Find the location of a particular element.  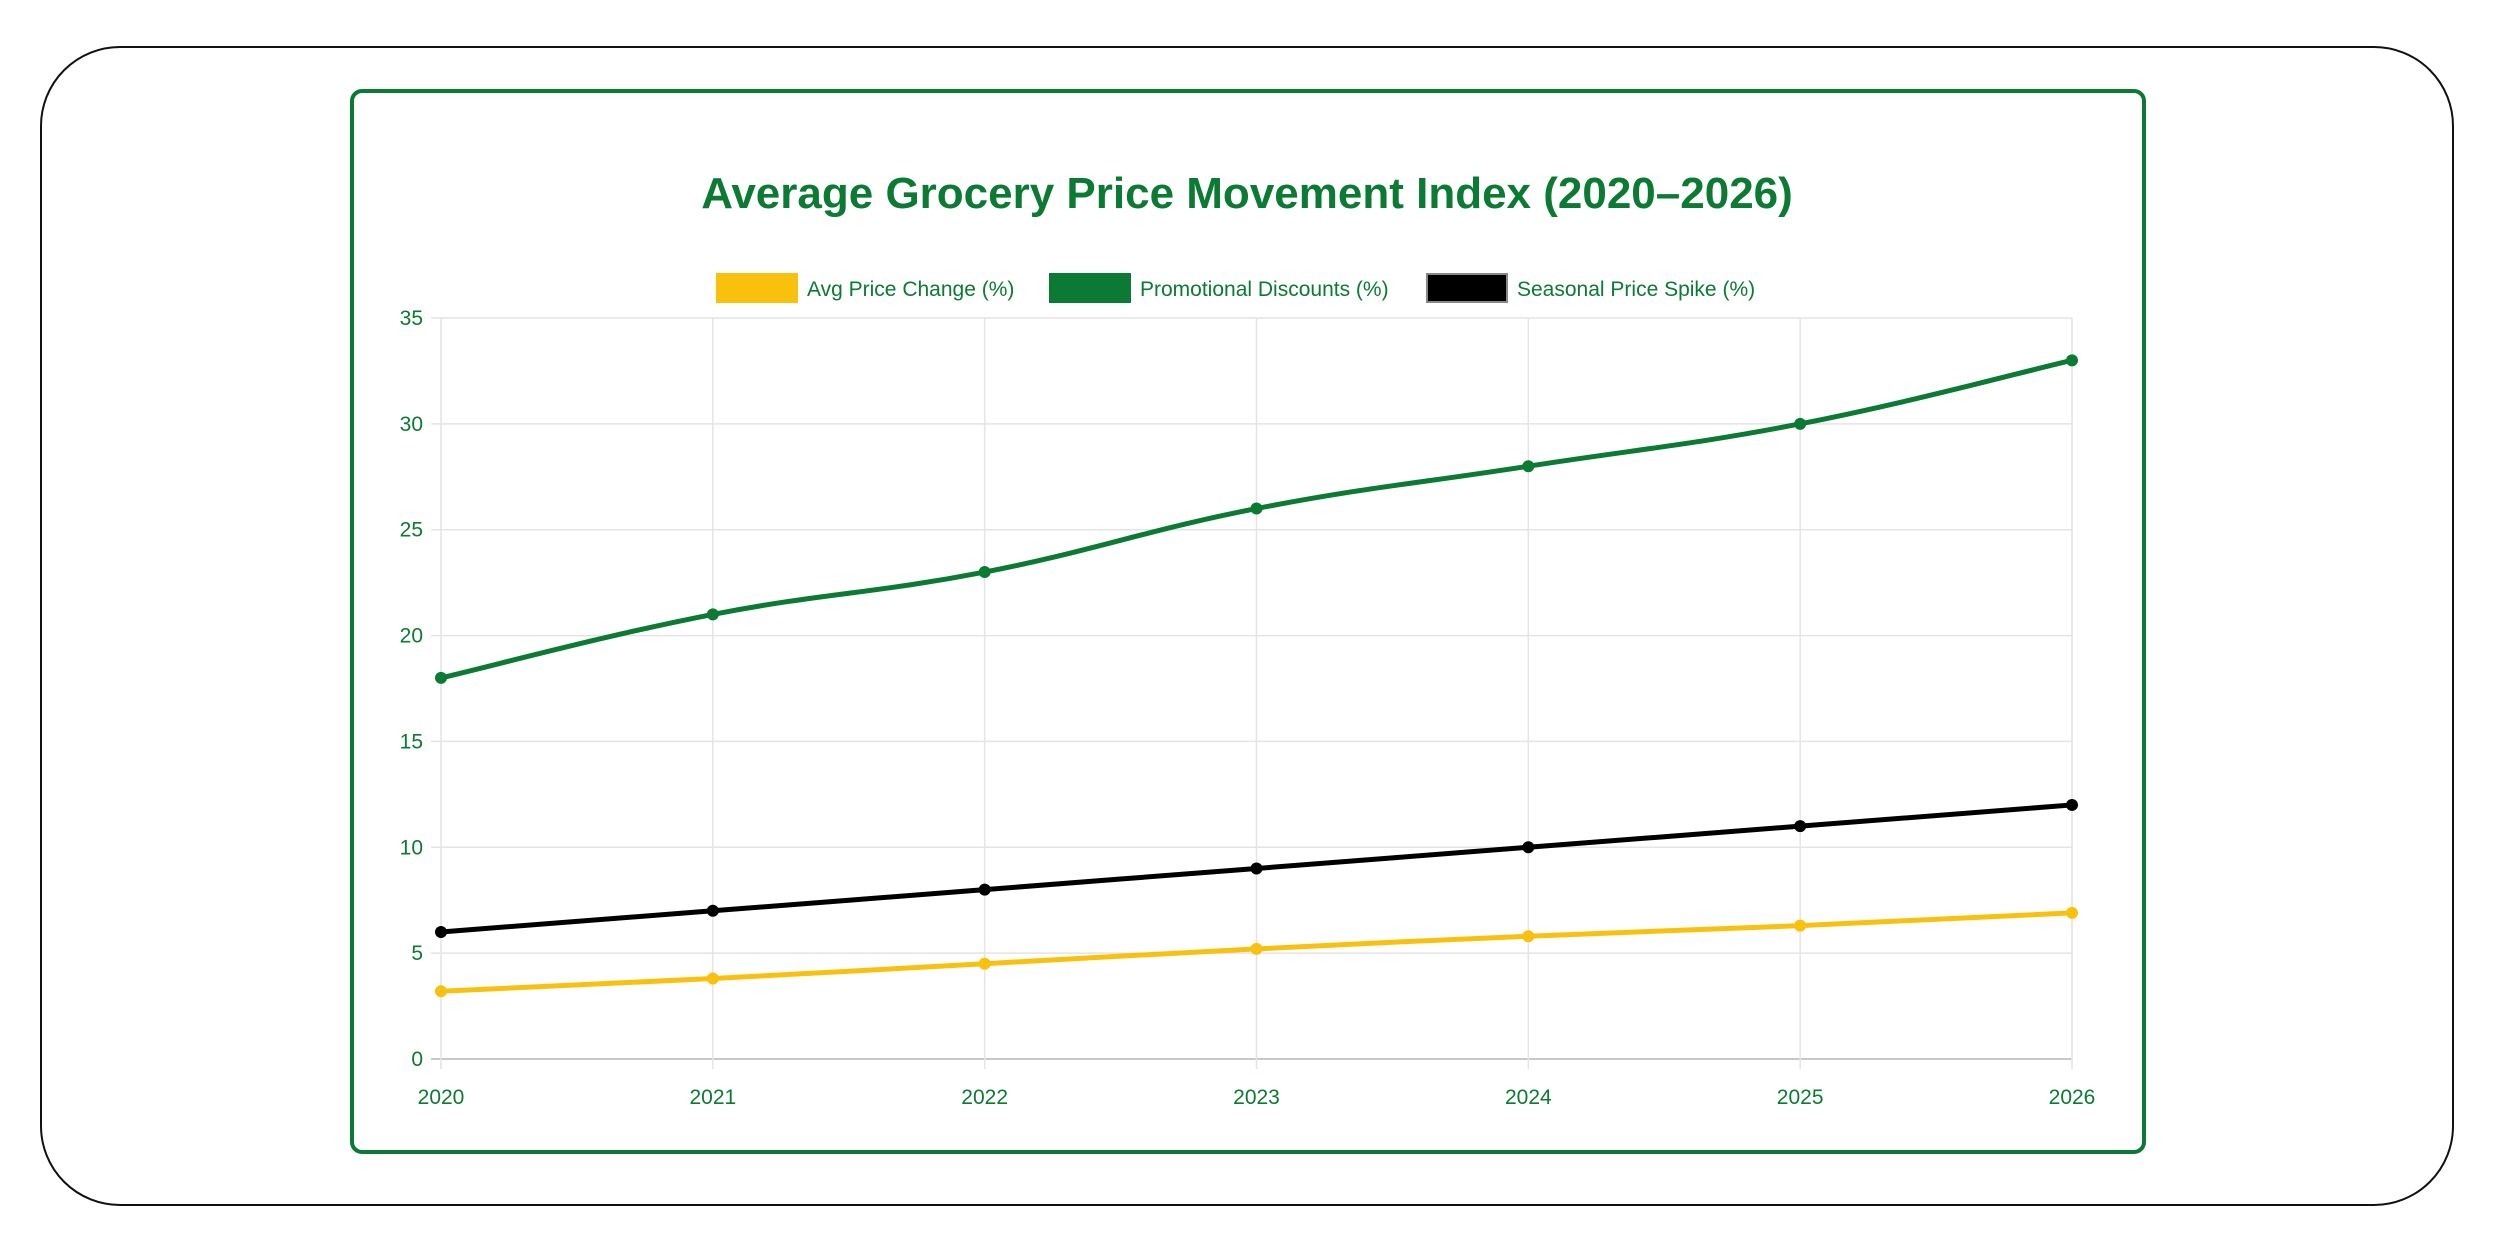

y-tick-label: 25 is located at coordinates (411, 530).